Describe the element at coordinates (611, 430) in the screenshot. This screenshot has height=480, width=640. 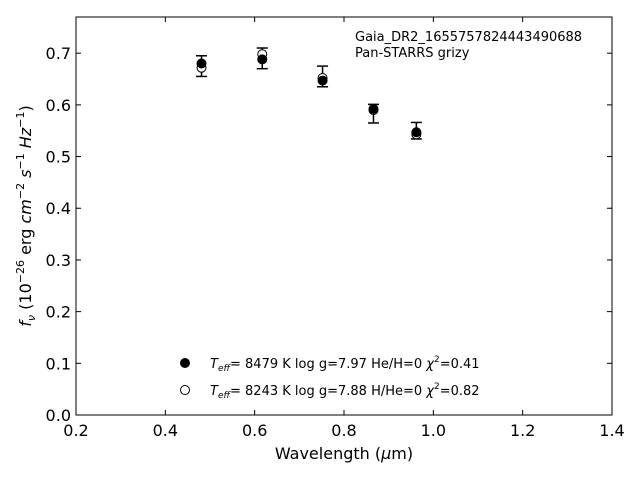
I see `x-tick-label: 1.4` at that location.